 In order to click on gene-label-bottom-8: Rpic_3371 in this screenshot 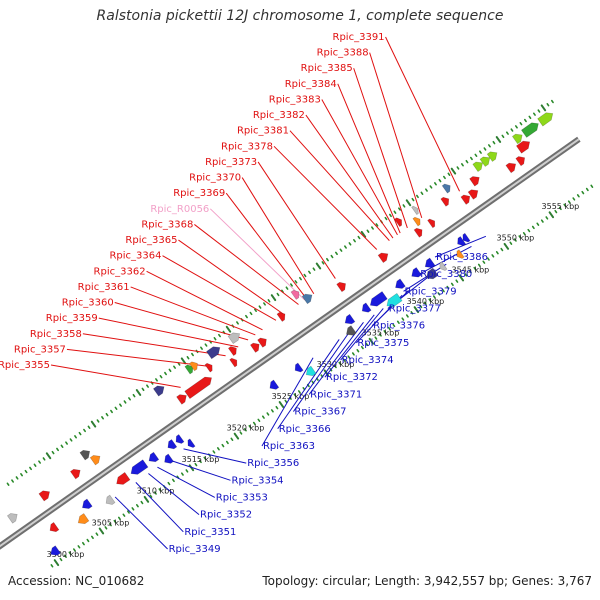, I will do `click(336, 394)`.